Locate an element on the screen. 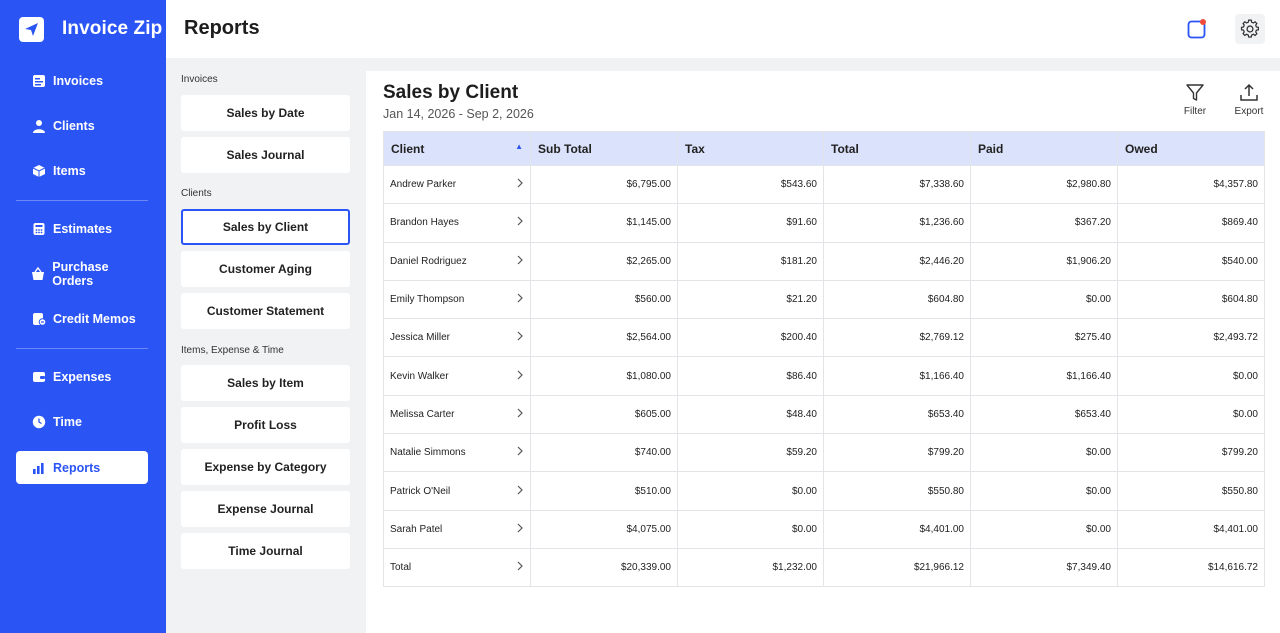 This screenshot has width=1280, height=633. calculator-icon is located at coordinates (38, 228).